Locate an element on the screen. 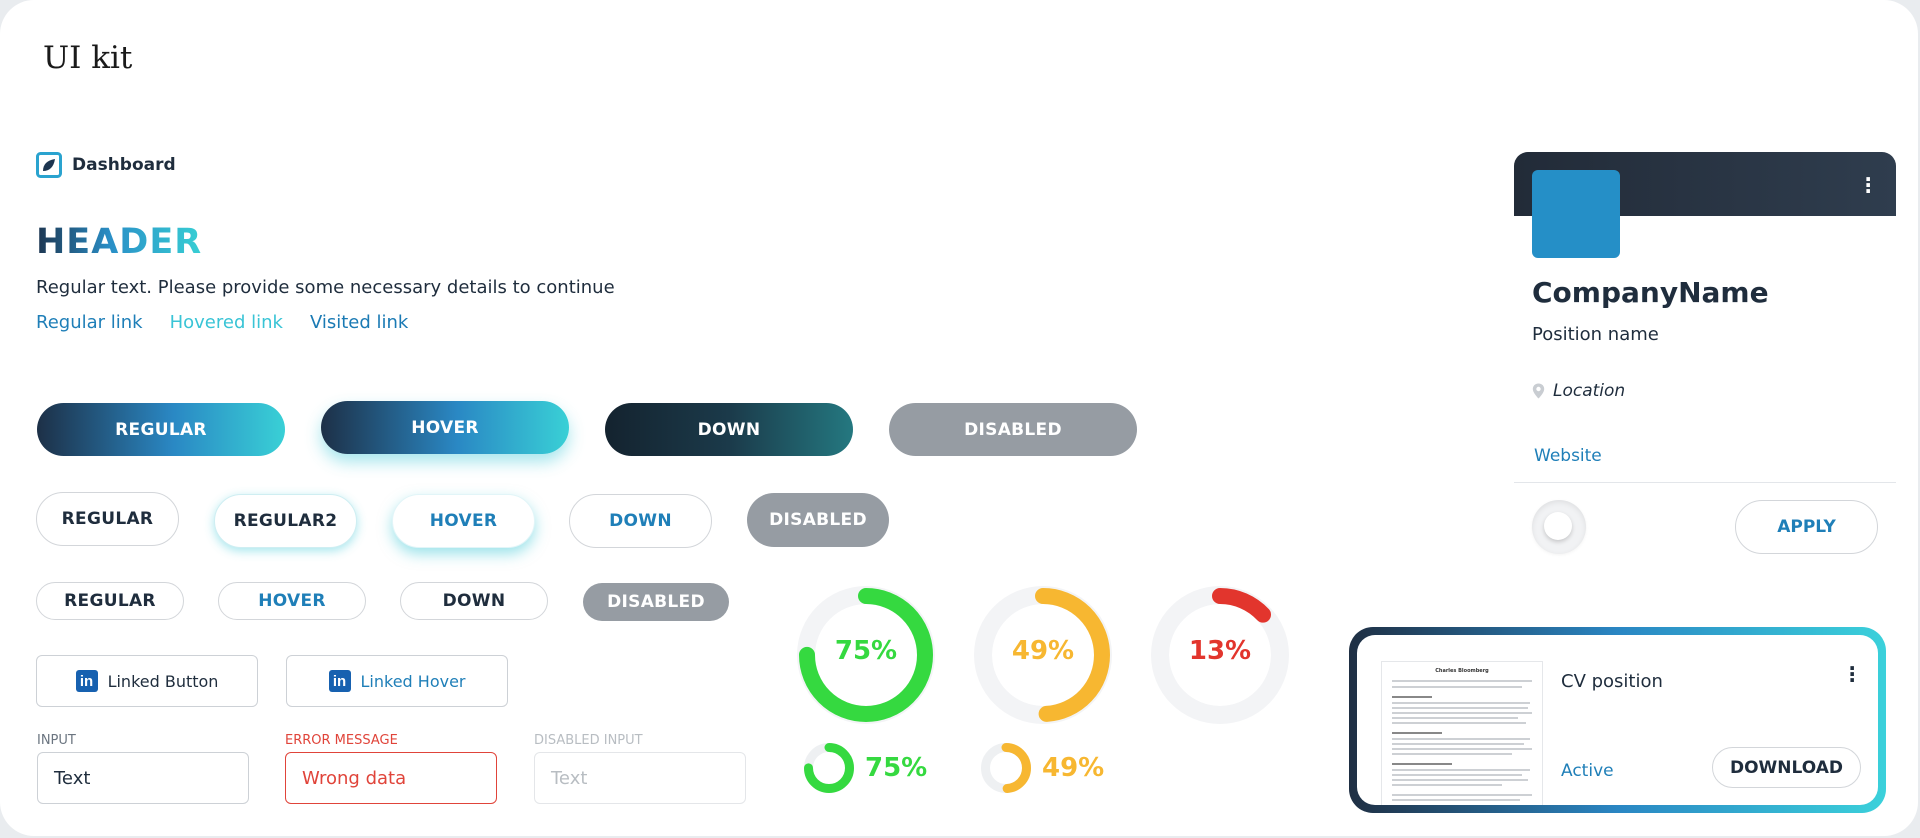  cv-thumbnail-title: Charles Bloomberg is located at coordinates (1462, 671).